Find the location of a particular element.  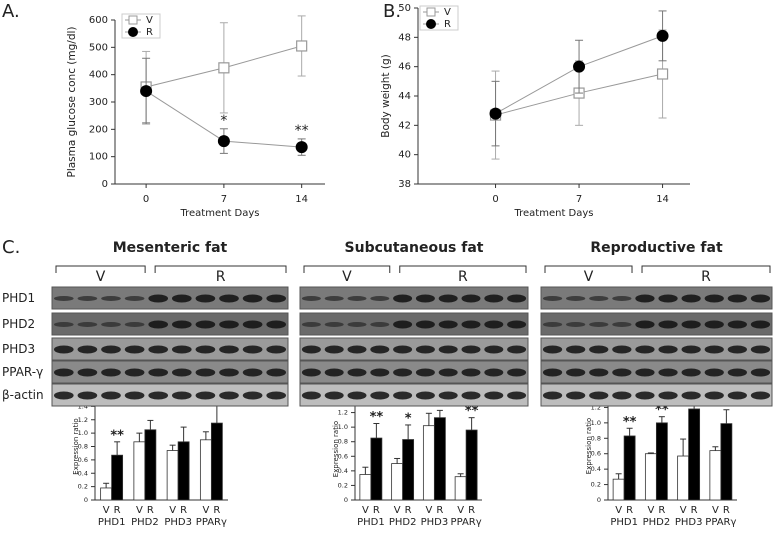

tissue-title: Reproductive fat is located at coordinates (656, 248).